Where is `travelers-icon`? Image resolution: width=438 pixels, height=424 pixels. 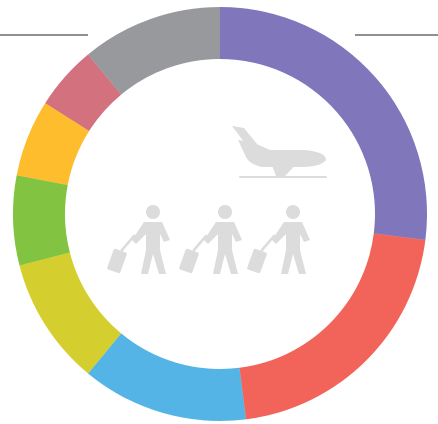 travelers-icon is located at coordinates (208, 239).